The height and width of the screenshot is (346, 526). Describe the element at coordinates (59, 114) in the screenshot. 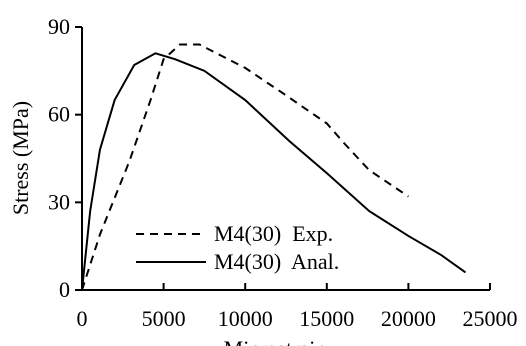

I see `y-tick-label: 60` at that location.